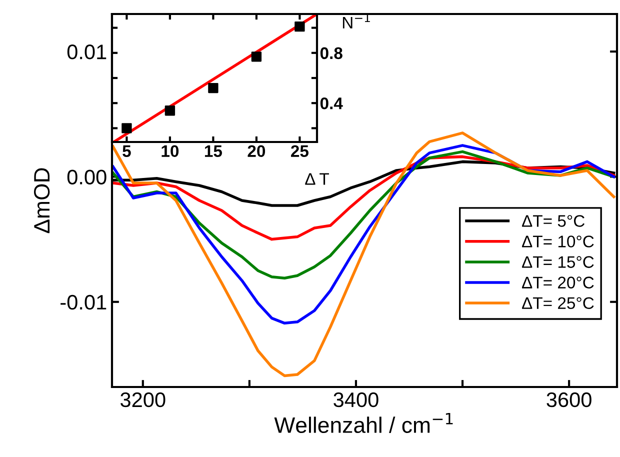 Image resolution: width=620 pixels, height=457 pixels. What do you see at coordinates (213, 151) in the screenshot?
I see `x-tick-label: 15` at bounding box center [213, 151].